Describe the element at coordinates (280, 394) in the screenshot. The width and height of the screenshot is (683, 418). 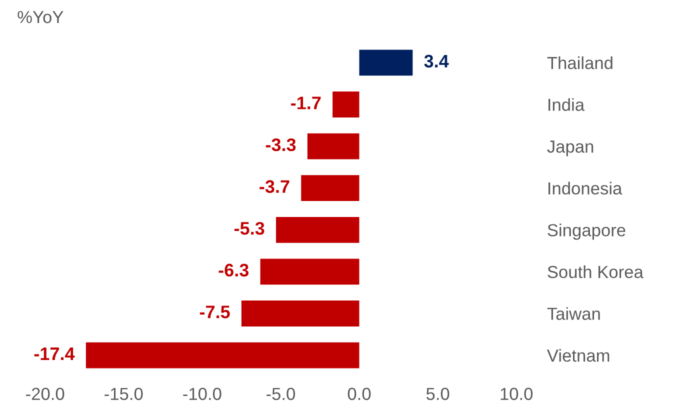
I see `x-tick-label: -5.0` at that location.